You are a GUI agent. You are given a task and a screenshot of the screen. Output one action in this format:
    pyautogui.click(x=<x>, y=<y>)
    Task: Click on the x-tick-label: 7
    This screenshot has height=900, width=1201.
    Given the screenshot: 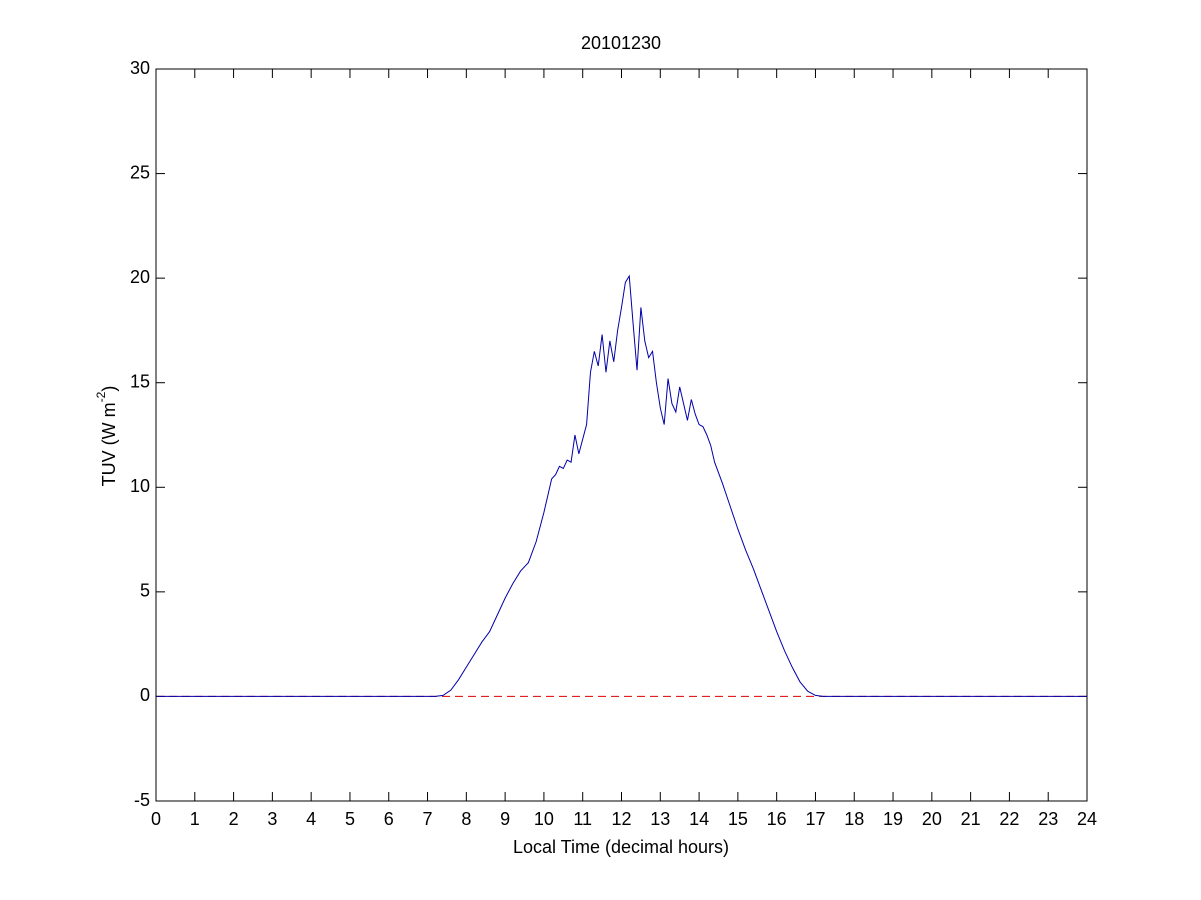 What is the action you would take?
    pyautogui.click(x=428, y=819)
    